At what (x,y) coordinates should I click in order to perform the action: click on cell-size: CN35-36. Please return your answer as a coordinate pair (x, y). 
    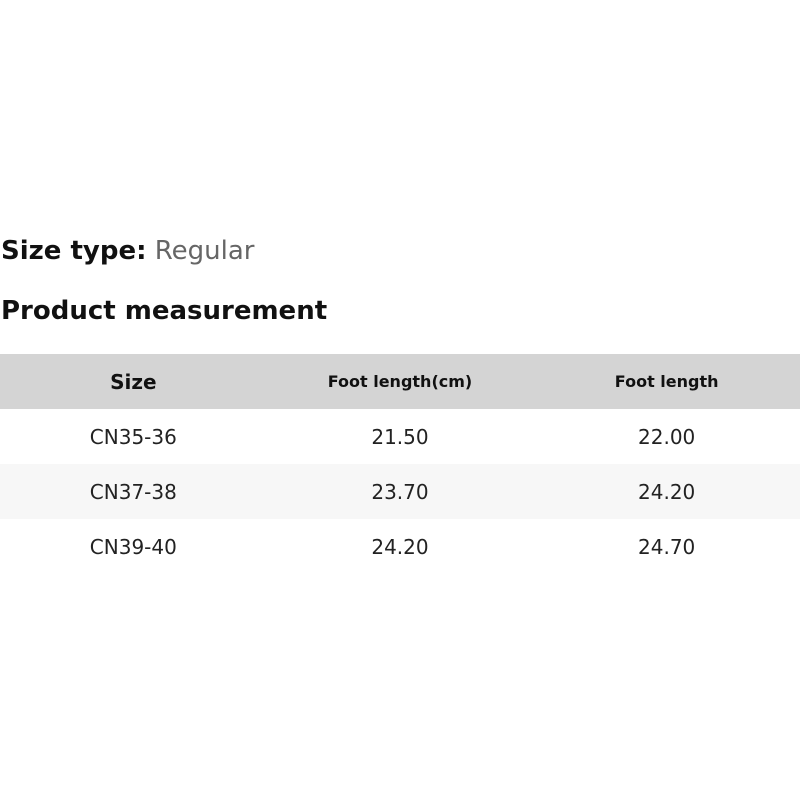
    Looking at the image, I should click on (133, 436).